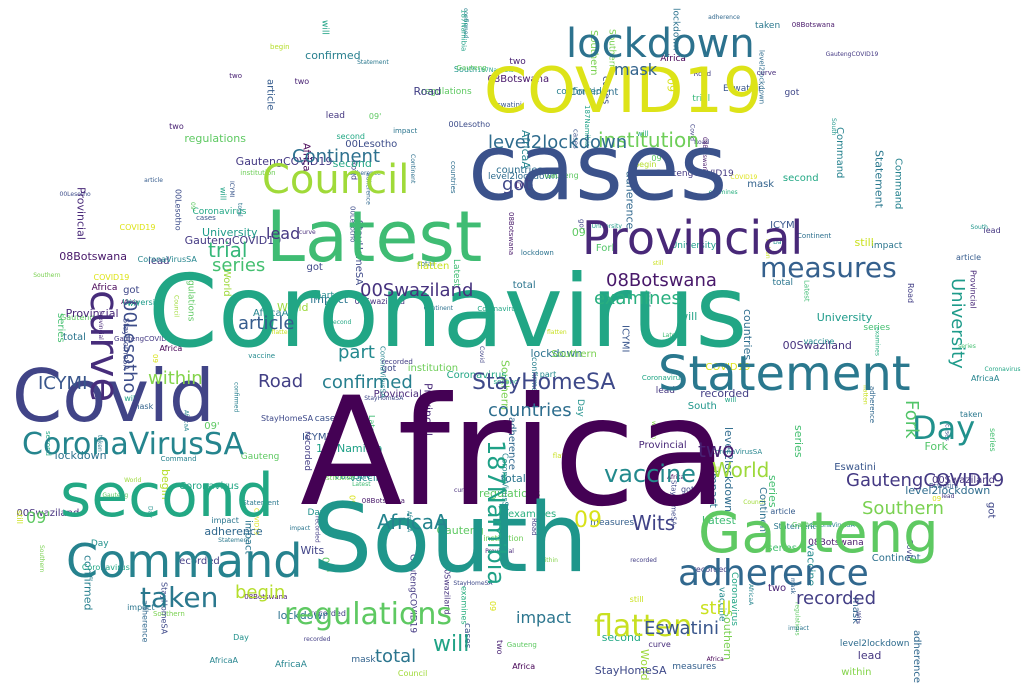  I want to click on cloud-word-small: confirmed, so click(535, 376).